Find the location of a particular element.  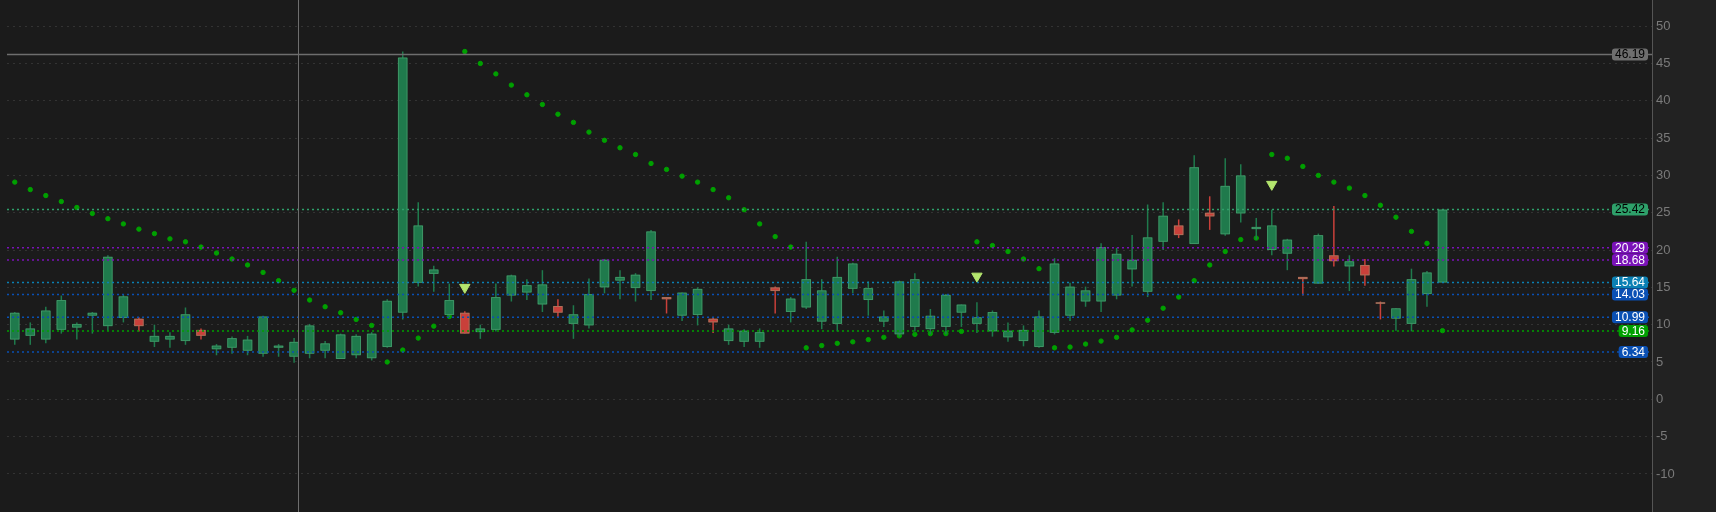

y-tick-label: 30 is located at coordinates (1663, 174).